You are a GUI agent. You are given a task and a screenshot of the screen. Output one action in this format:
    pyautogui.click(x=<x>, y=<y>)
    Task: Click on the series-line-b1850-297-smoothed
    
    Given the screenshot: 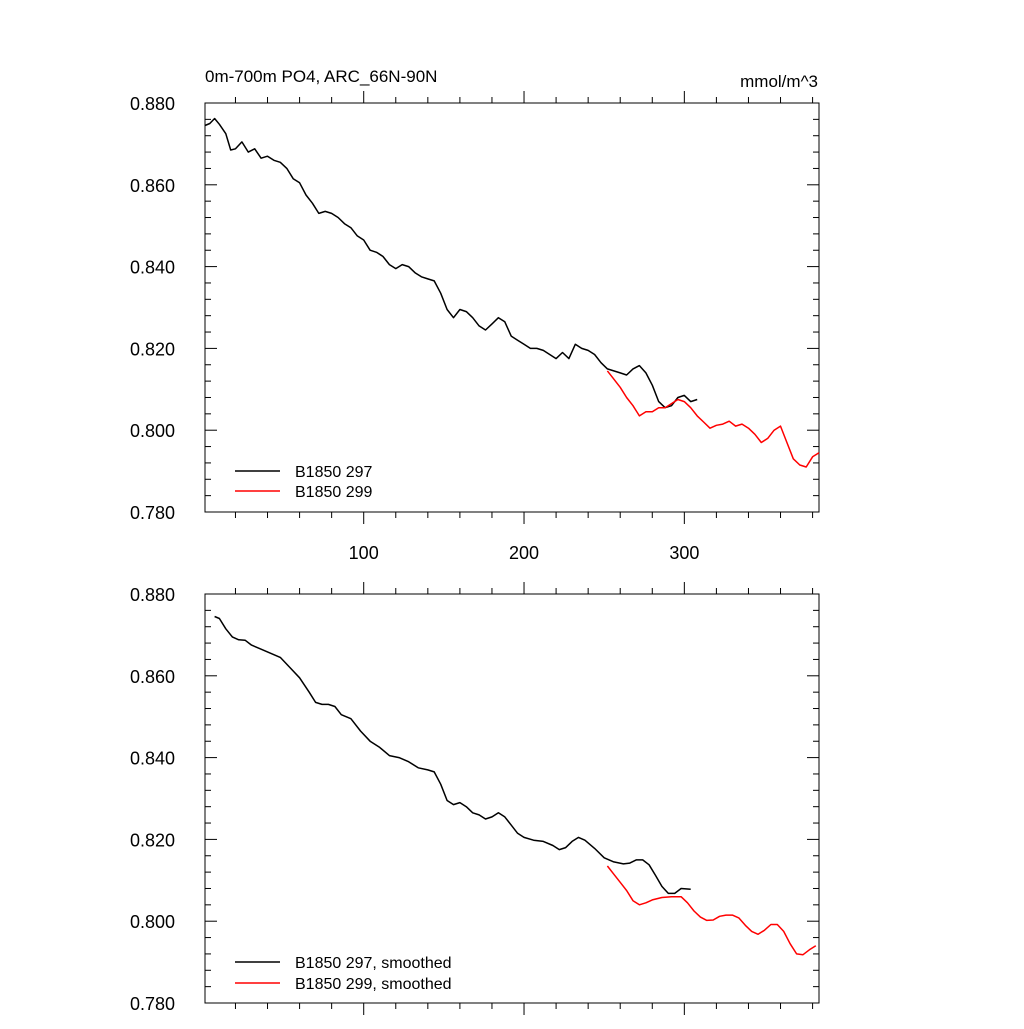 What is the action you would take?
    pyautogui.click(x=452, y=755)
    